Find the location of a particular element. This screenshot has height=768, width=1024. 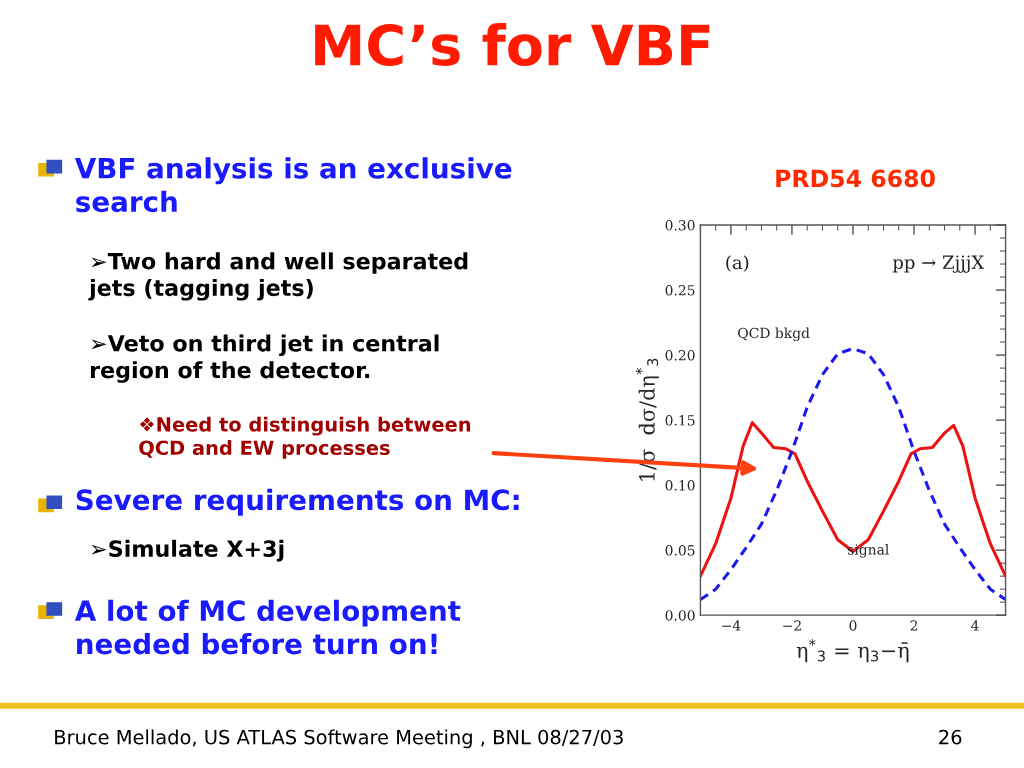

x-tick-label: −2 is located at coordinates (792, 625).